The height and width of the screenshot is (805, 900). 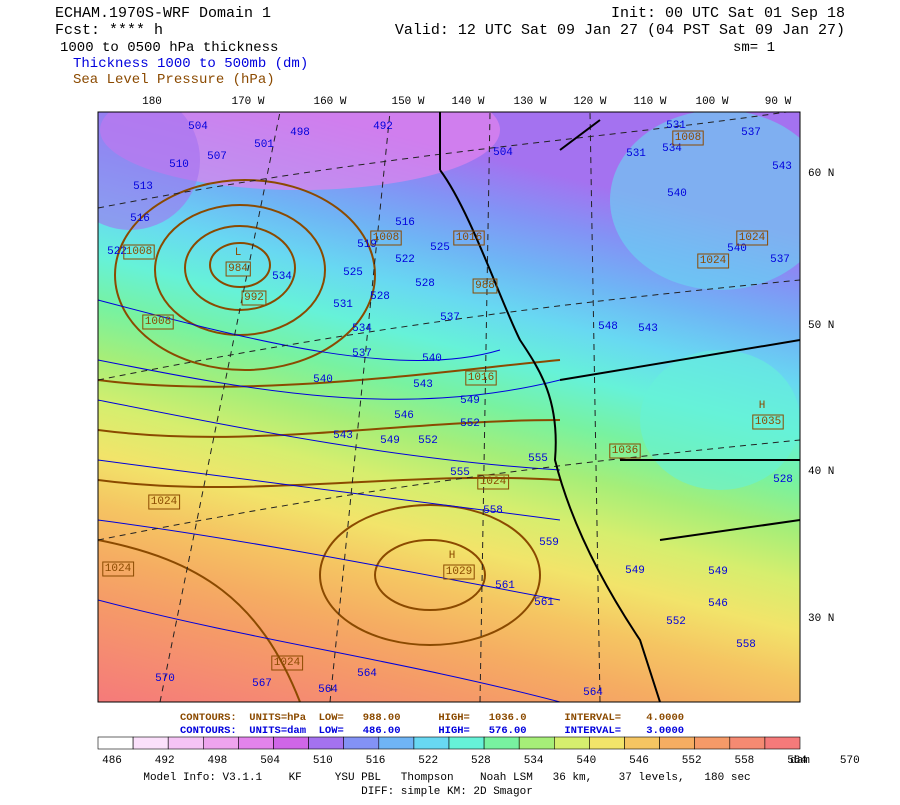 I want to click on colorbar-label: 564, so click(x=797, y=761).